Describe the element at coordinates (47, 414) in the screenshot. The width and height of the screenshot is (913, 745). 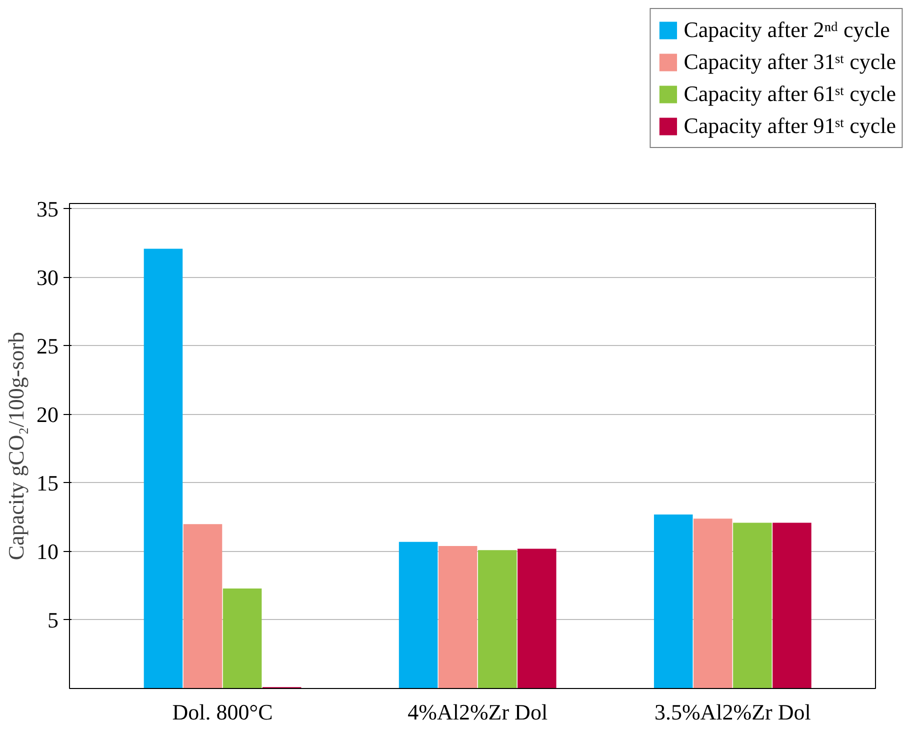
I see `y-tick-label: 20` at that location.